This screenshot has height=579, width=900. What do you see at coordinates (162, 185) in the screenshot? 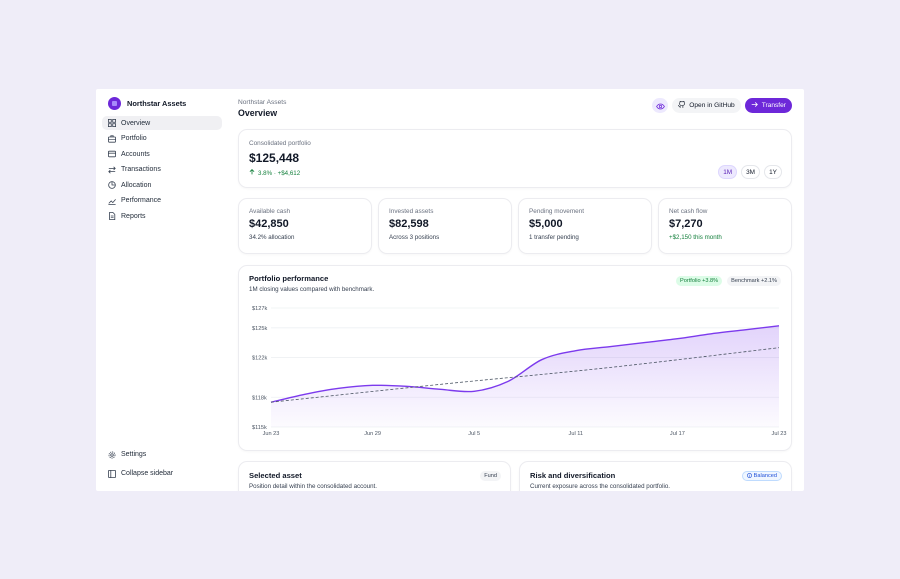
I see `sidebar-item-allocation: Allocation` at bounding box center [162, 185].